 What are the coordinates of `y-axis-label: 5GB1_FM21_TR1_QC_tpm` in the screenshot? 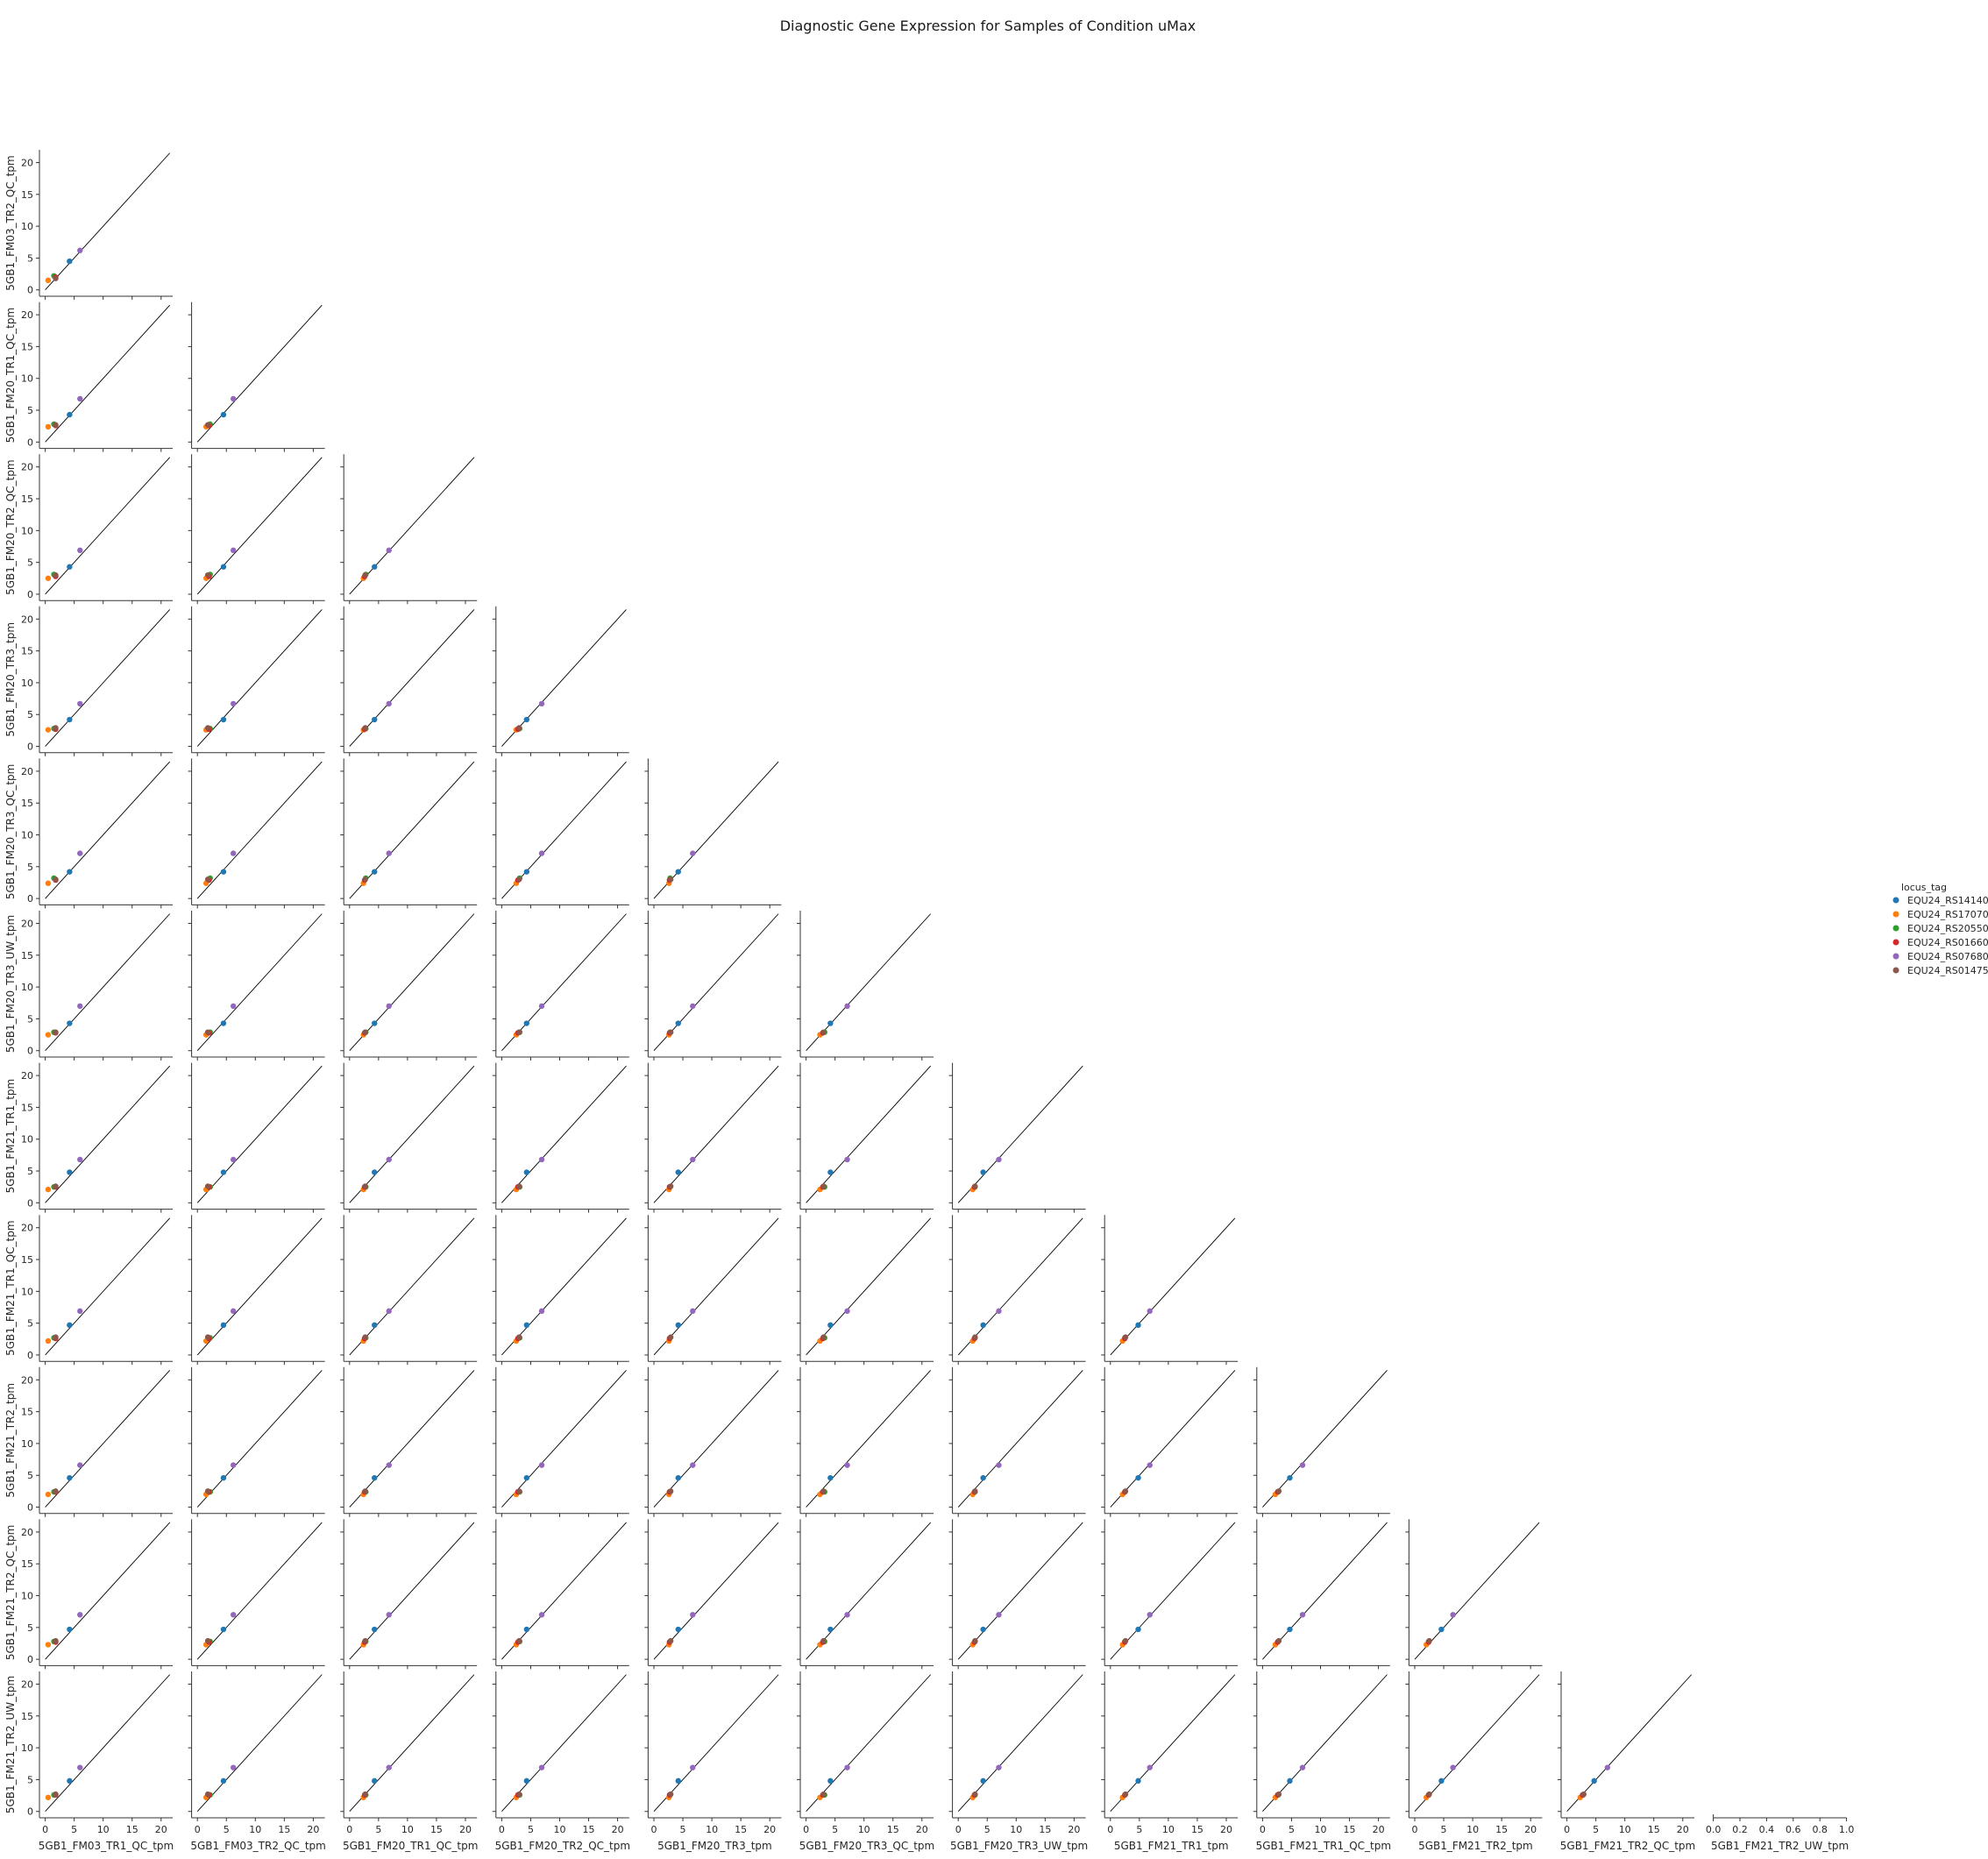 It's located at (10, 1287).